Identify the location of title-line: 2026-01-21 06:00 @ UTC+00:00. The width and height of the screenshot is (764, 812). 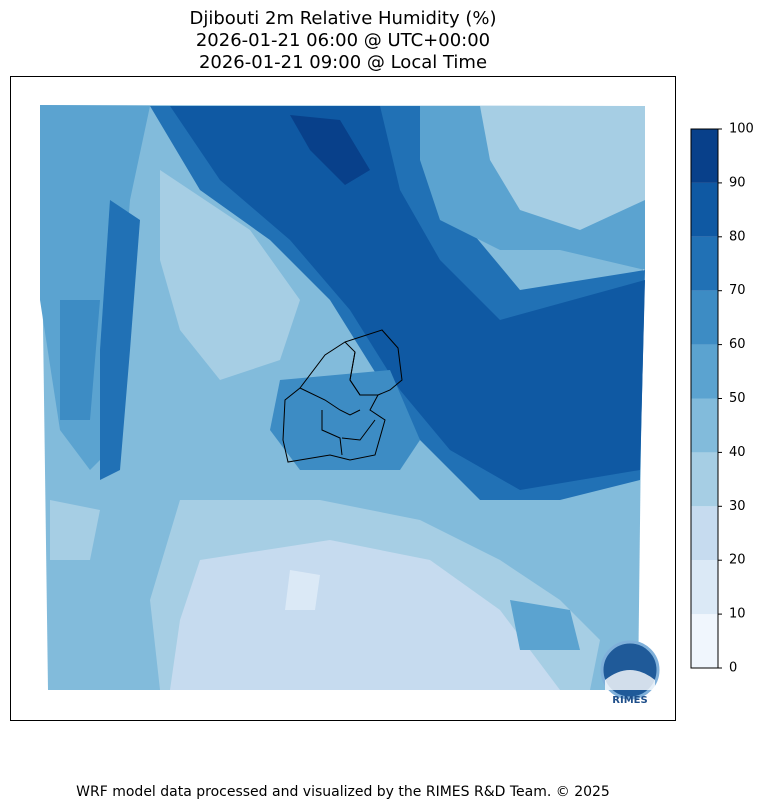
(343, 40).